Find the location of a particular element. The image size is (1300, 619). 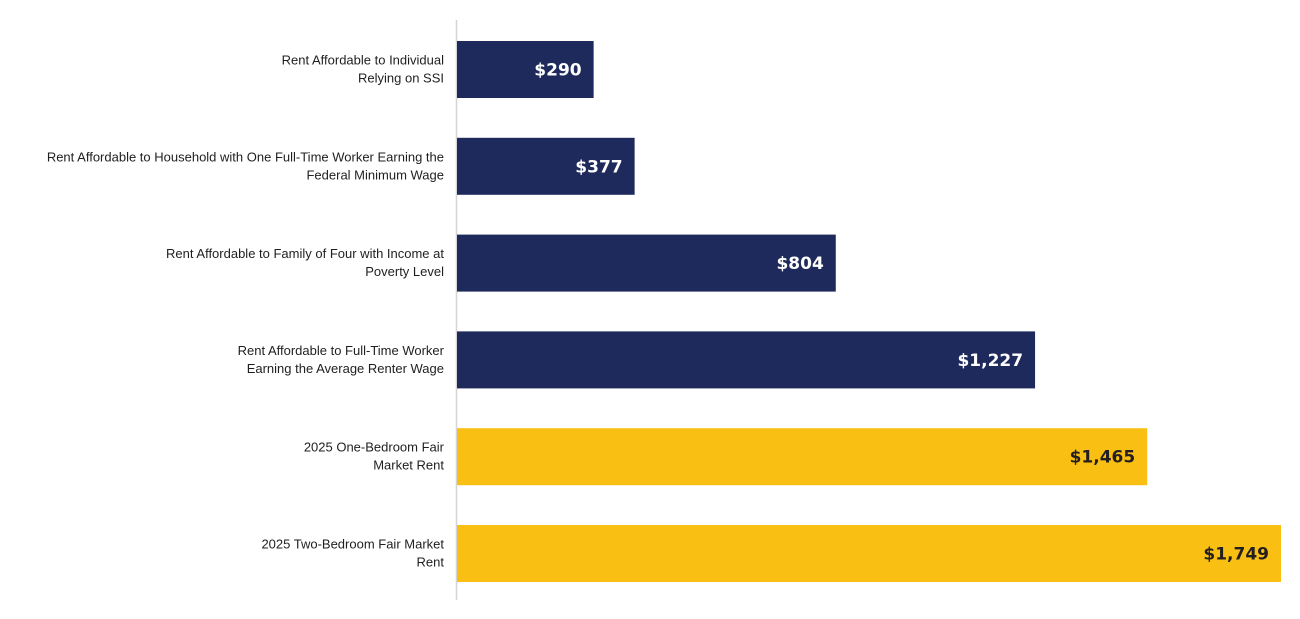

bar-value-label: $1,227 is located at coordinates (990, 361).